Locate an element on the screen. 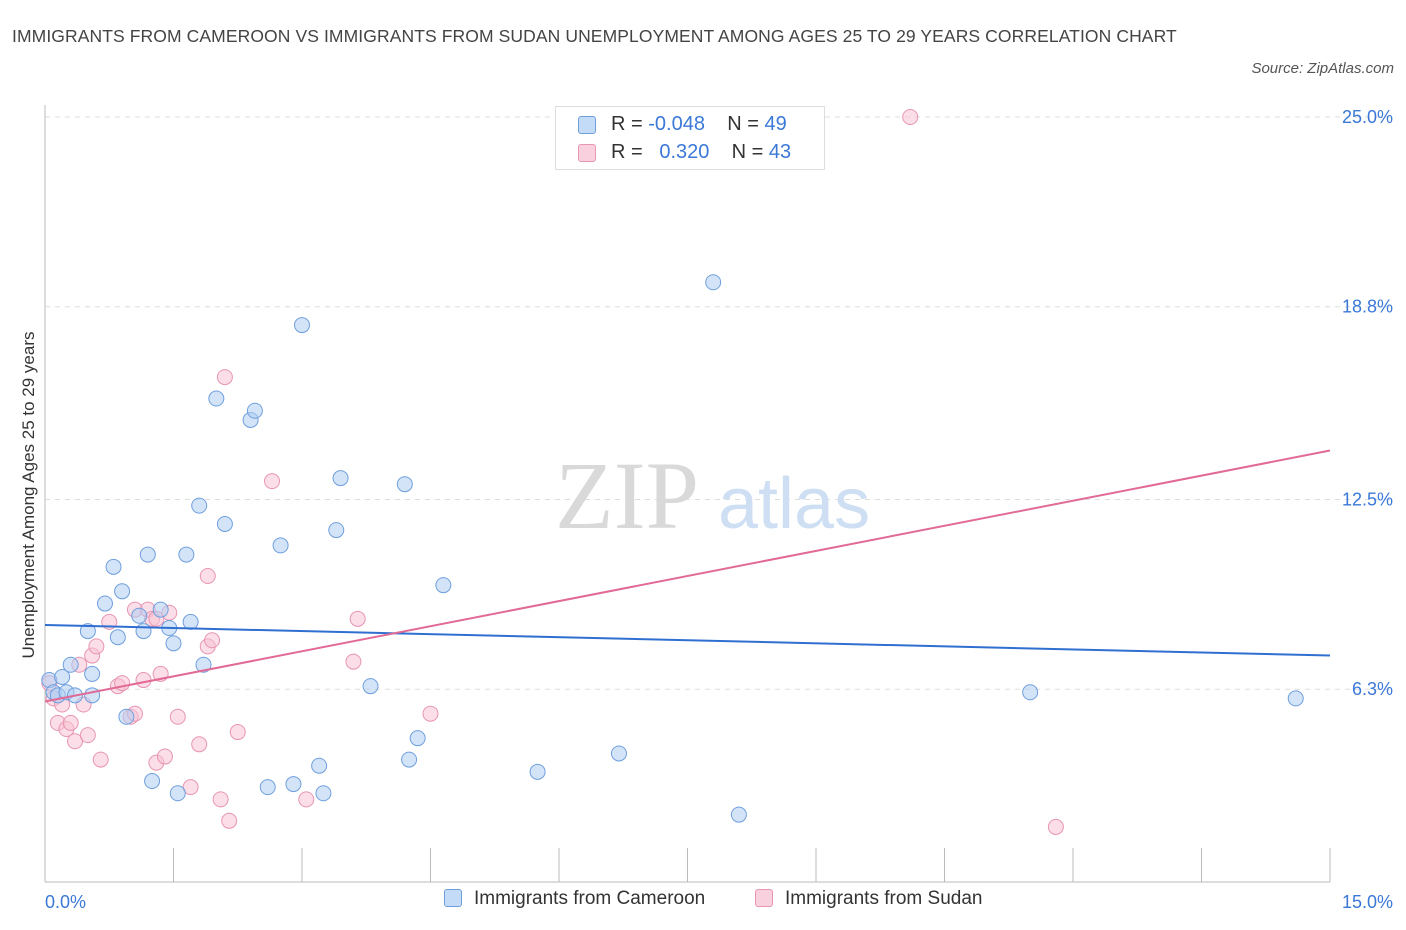  r-value-sudan: 0.320 is located at coordinates (684, 152).